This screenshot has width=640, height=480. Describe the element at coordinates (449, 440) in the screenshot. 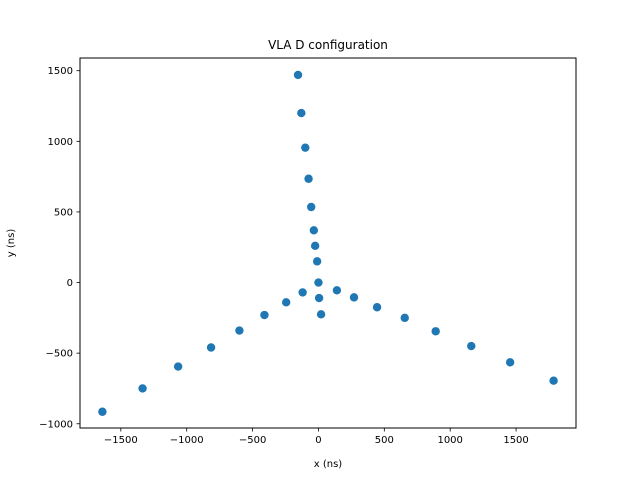

I see `x-tick-label: 1000` at that location.